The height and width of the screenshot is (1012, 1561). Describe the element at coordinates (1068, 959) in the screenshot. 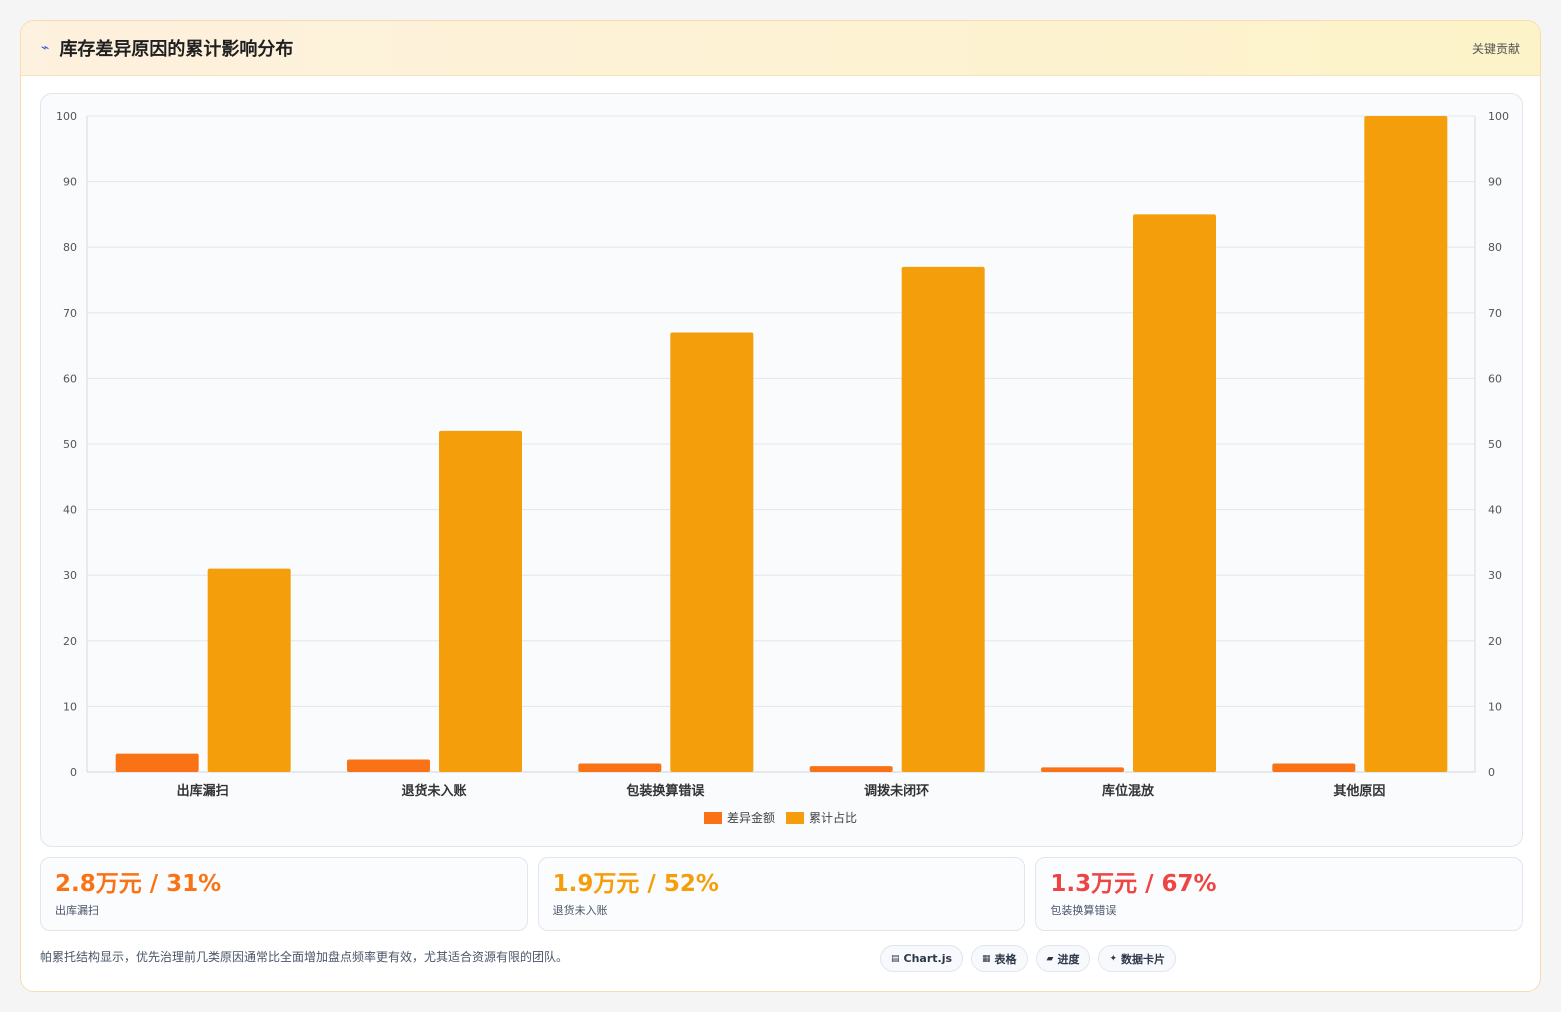

I see `pill-label: 进度` at that location.